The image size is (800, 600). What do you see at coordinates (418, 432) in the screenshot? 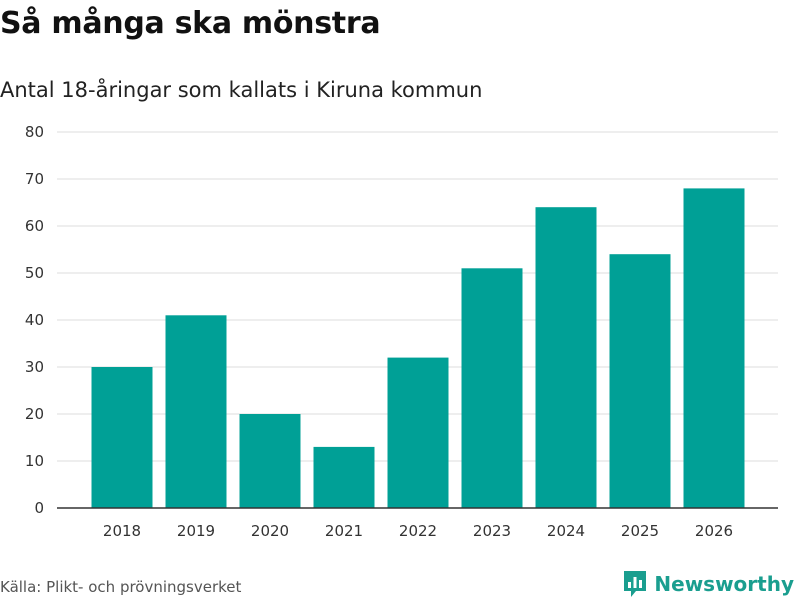
I see `bar-2022` at bounding box center [418, 432].